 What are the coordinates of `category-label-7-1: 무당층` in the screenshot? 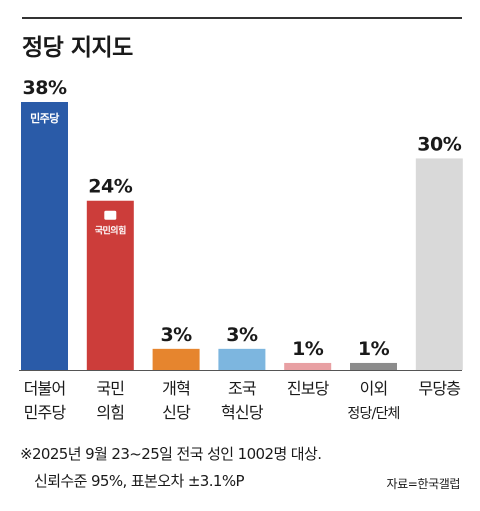 It's located at (439, 388).